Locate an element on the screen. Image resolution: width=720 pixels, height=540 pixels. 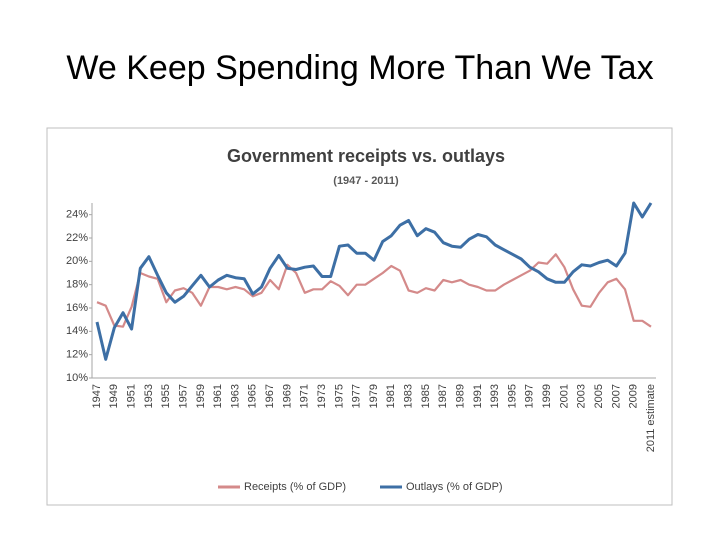
slide-title: We Keep Spending More Than We Tax is located at coordinates (359, 68).